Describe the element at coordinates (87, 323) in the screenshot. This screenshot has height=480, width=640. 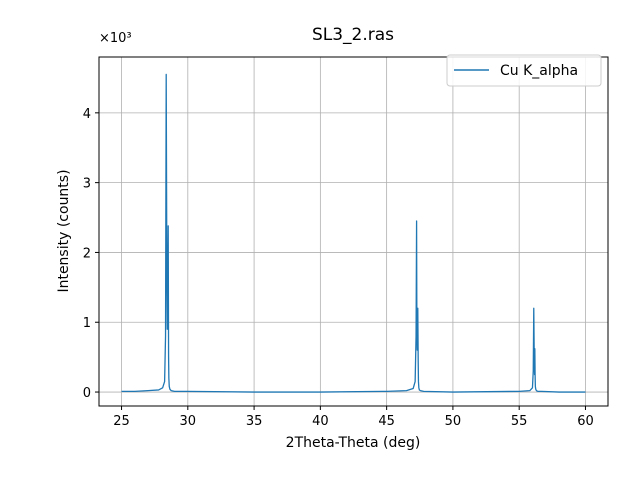
I see `y-tick-label: 1` at that location.